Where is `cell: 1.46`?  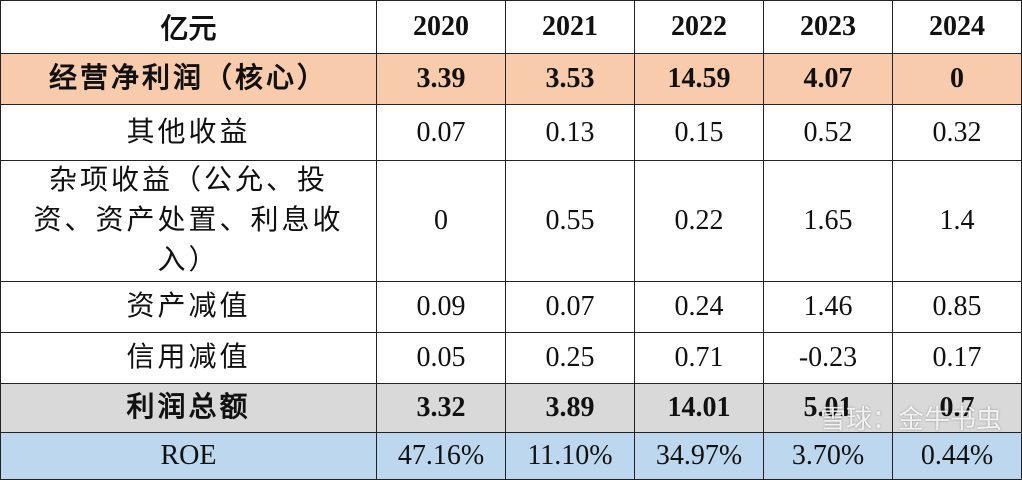
cell: 1.46 is located at coordinates (828, 307).